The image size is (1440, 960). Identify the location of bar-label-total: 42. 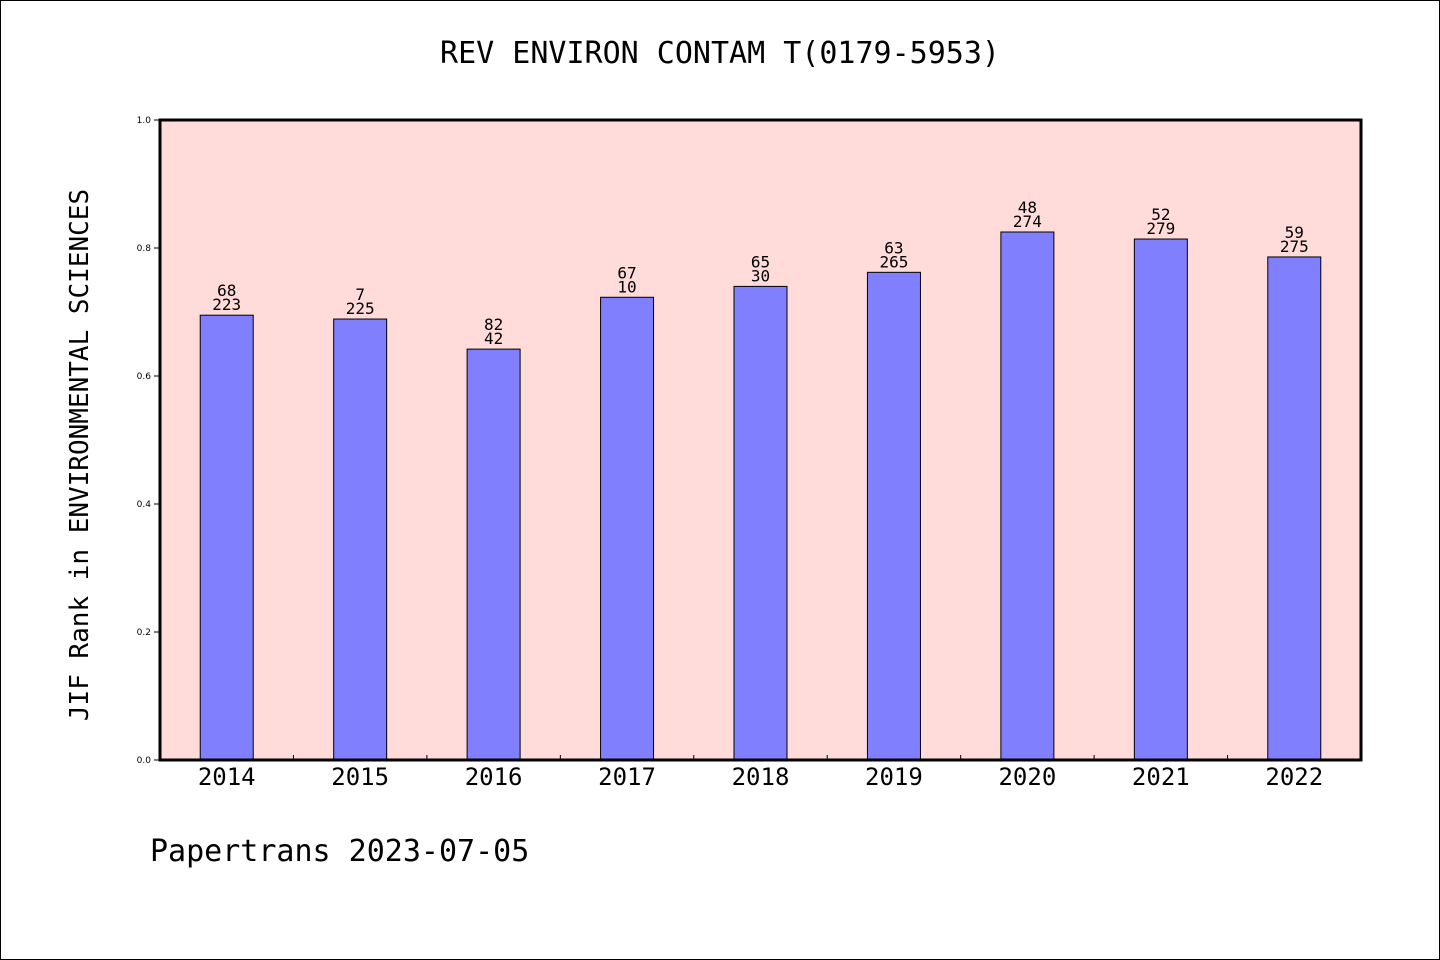
(493, 338).